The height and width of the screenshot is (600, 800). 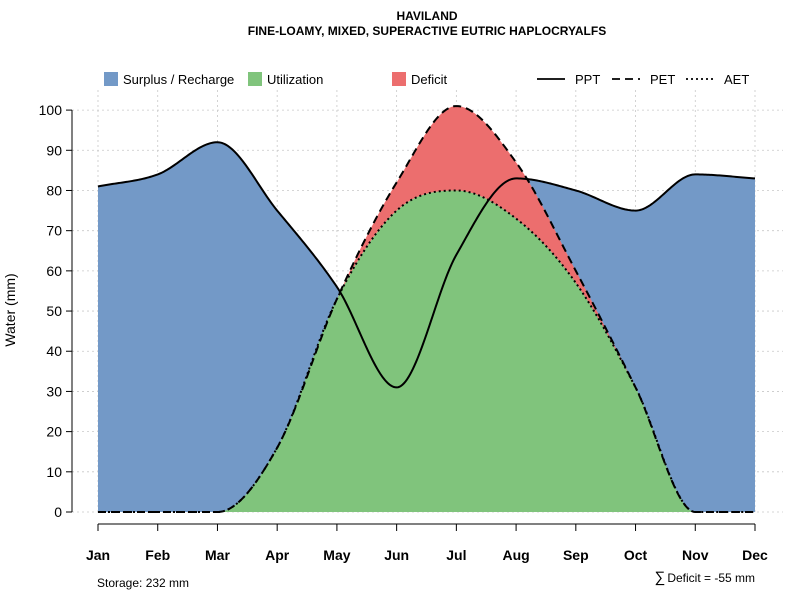 What do you see at coordinates (576, 555) in the screenshot?
I see `x-tick-label-sep: Sep` at bounding box center [576, 555].